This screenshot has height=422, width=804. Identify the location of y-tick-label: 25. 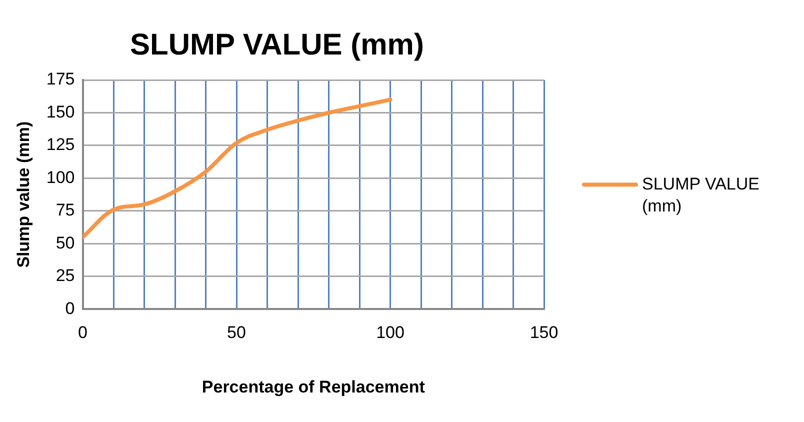
(65, 276).